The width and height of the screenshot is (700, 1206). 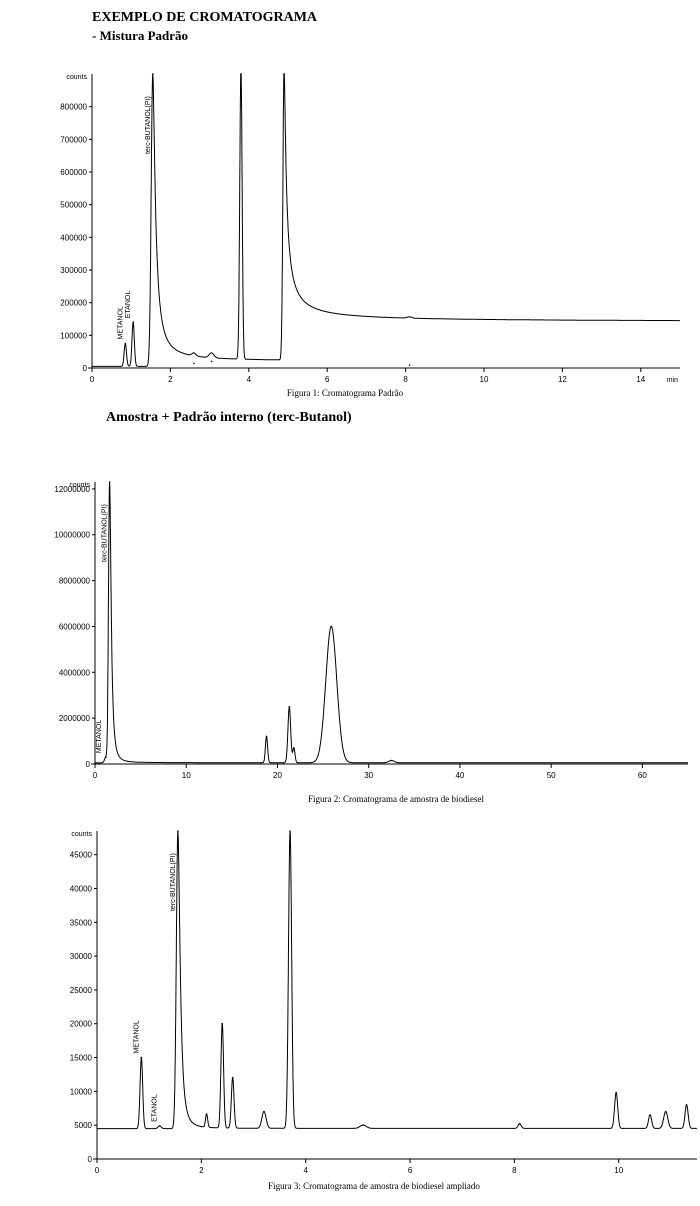 What do you see at coordinates (672, 380) in the screenshot?
I see `x-axis-label: min` at bounding box center [672, 380].